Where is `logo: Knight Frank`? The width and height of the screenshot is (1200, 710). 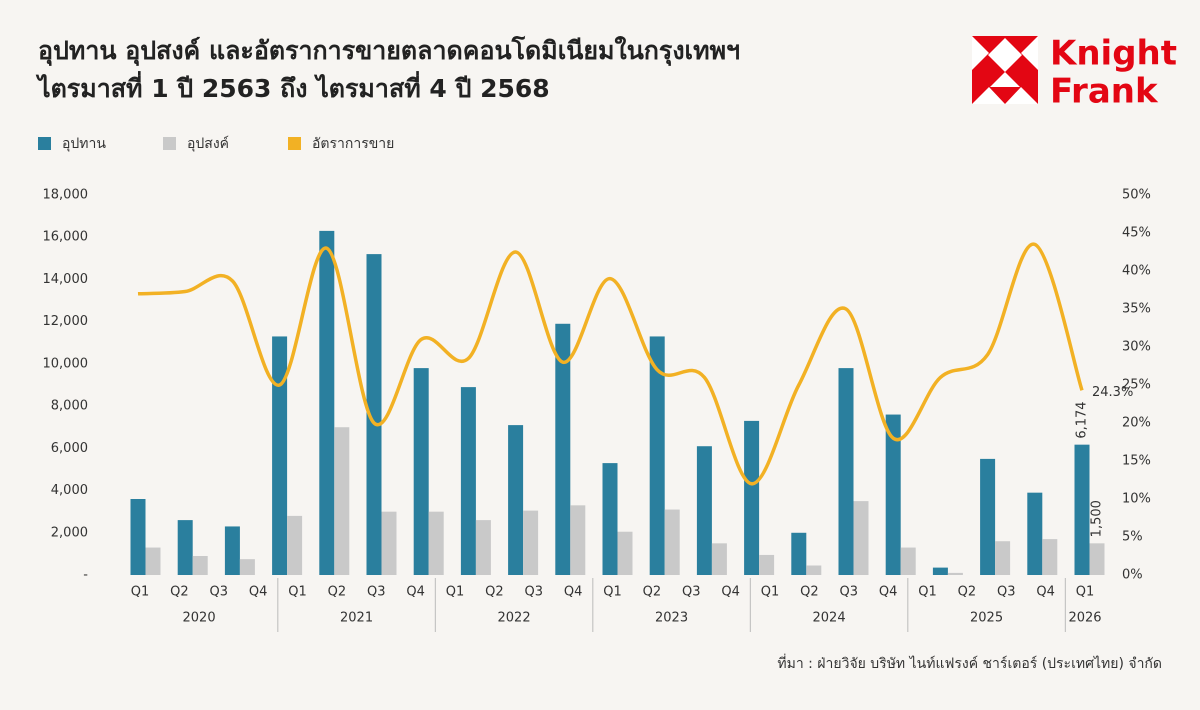
logo: Knight Frank is located at coordinates (1074, 73).